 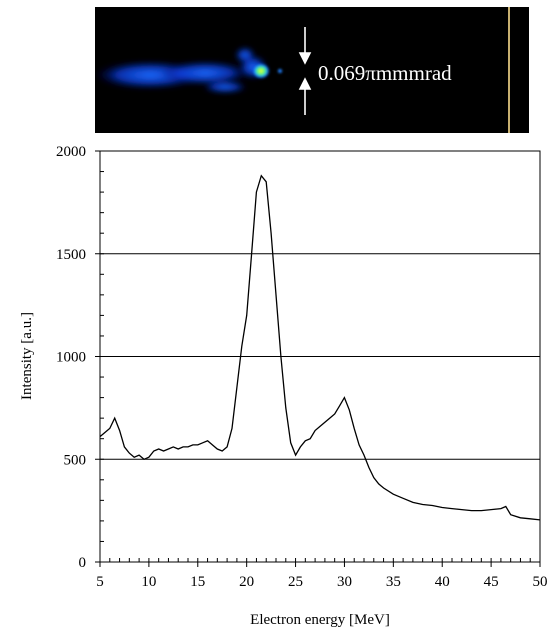 What do you see at coordinates (71, 152) in the screenshot?
I see `y-tick-label: 2000` at bounding box center [71, 152].